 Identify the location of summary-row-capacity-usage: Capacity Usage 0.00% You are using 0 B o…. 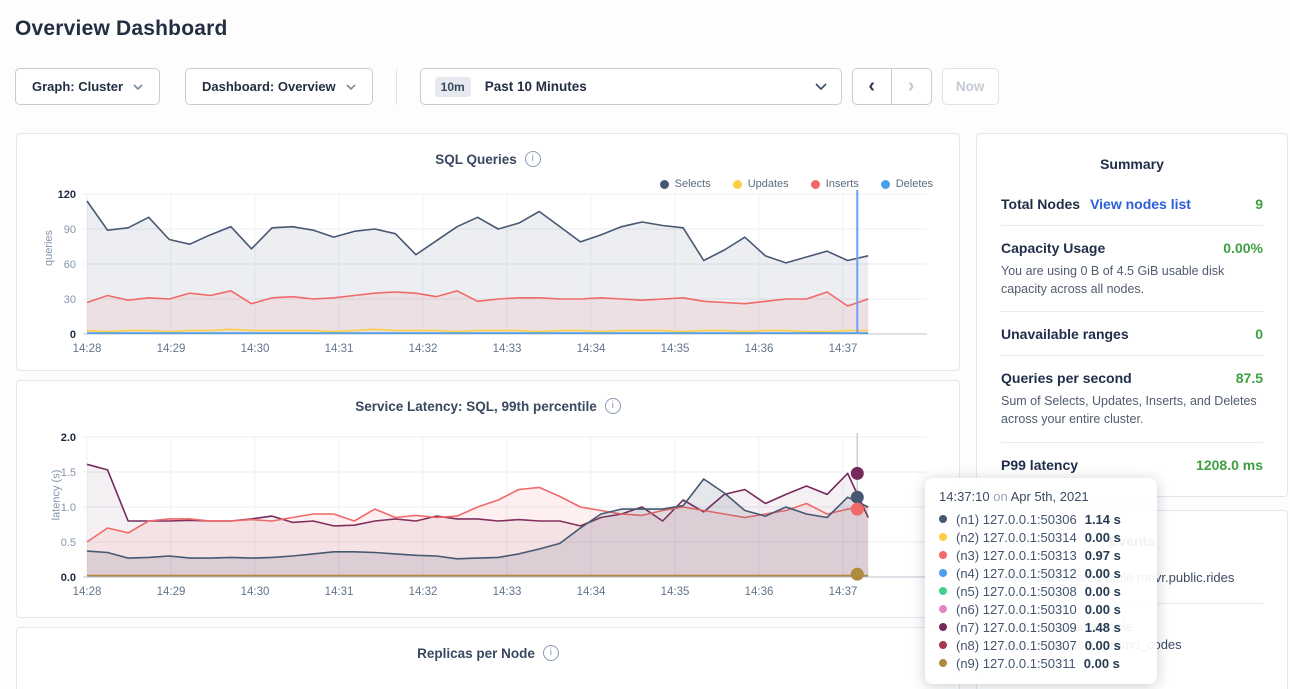
(1132, 269).